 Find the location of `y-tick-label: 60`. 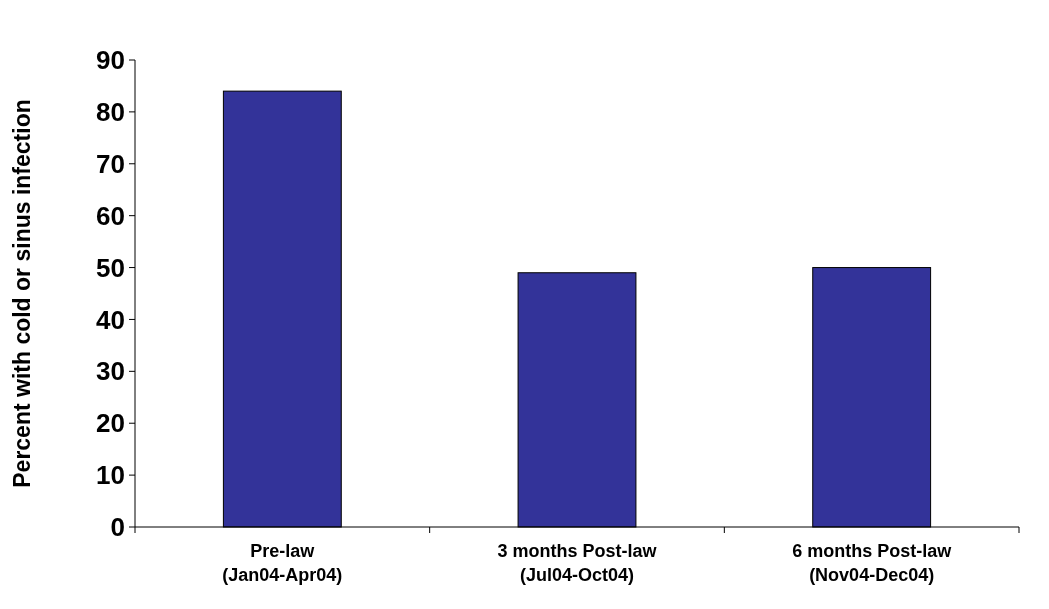

y-tick-label: 60 is located at coordinates (110, 215).